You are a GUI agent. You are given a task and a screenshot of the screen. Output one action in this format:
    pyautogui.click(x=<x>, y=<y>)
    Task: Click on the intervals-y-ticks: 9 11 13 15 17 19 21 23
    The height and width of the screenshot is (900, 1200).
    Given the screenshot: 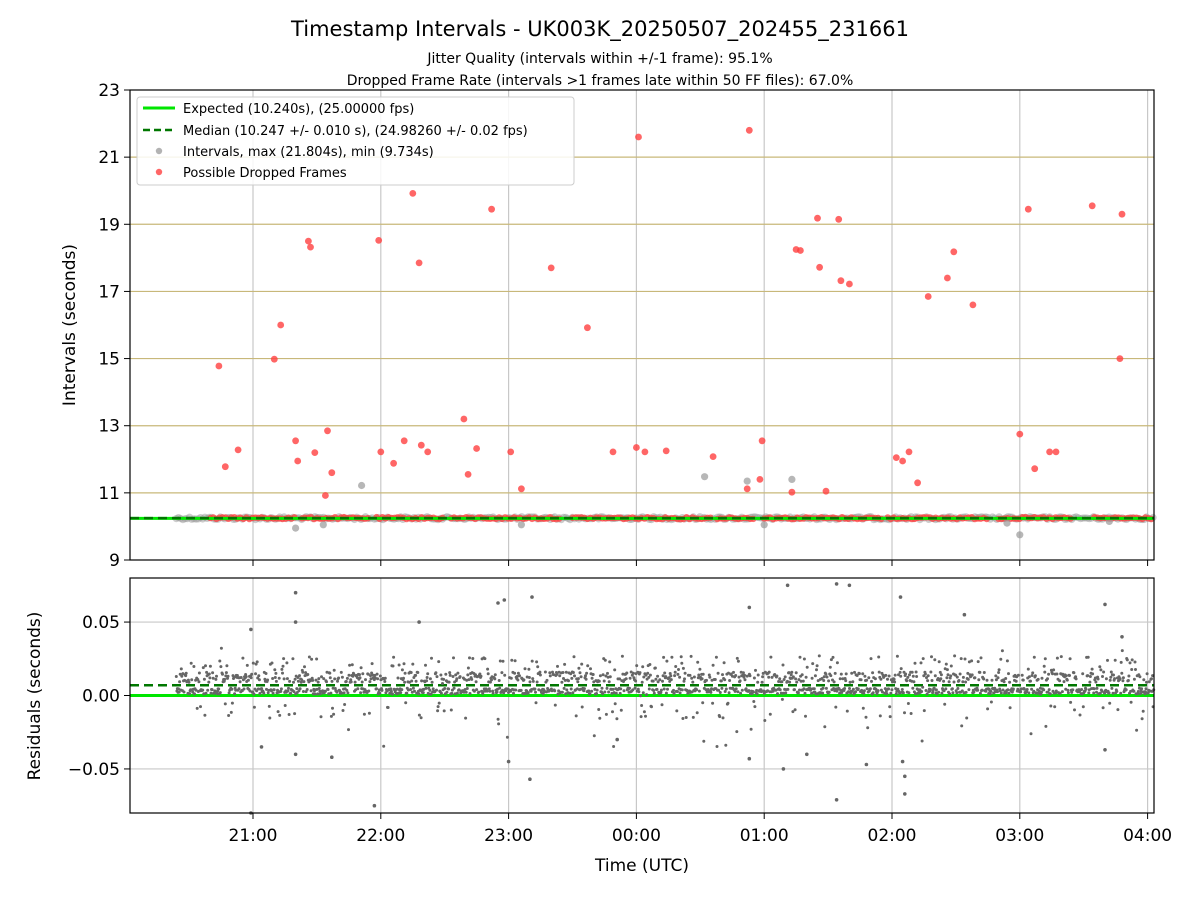 What is the action you would take?
    pyautogui.click(x=114, y=326)
    